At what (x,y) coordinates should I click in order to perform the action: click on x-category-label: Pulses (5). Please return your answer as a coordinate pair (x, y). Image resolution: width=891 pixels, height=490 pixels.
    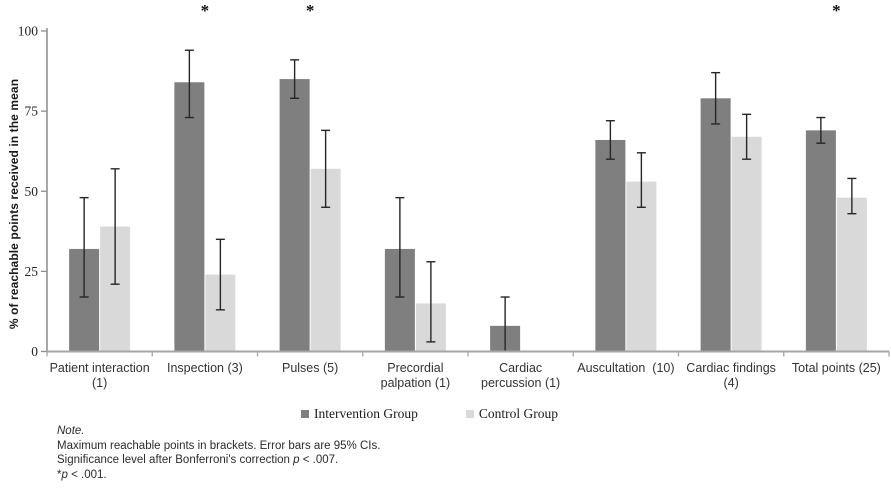
    Looking at the image, I should click on (310, 368).